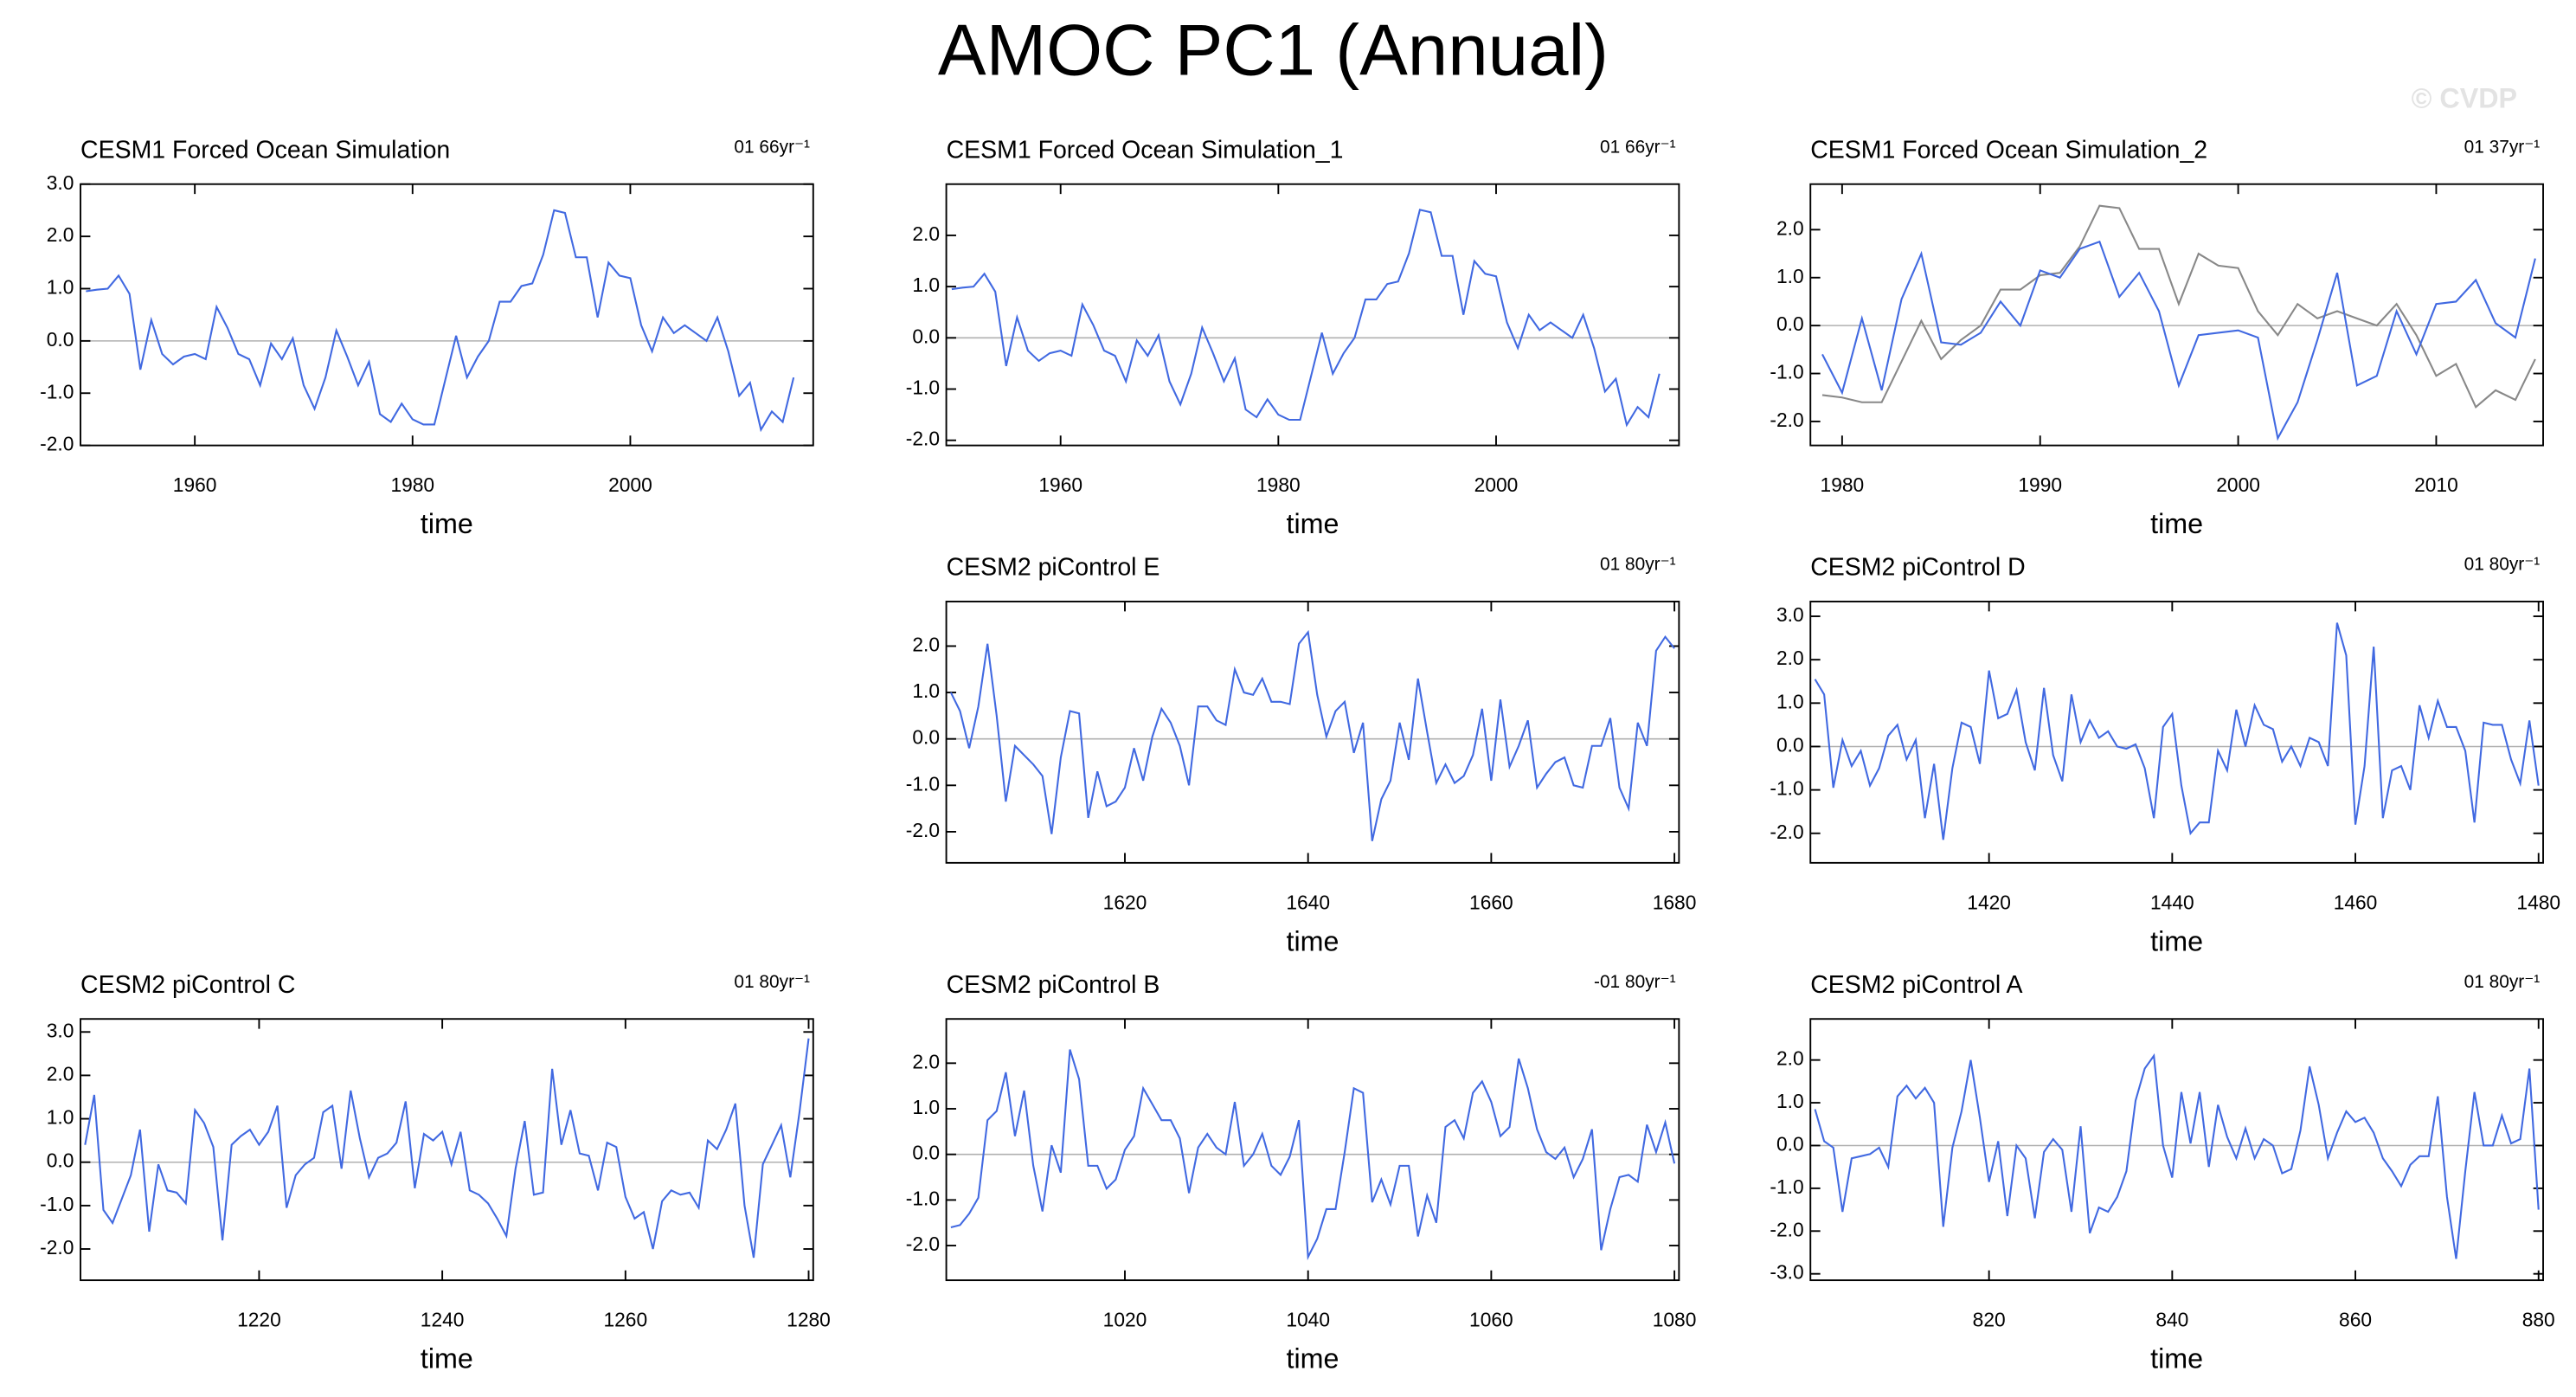 The height and width of the screenshot is (1397, 2576). Describe the element at coordinates (1787, 1272) in the screenshot. I see `y-tick-label: -3.0` at that location.